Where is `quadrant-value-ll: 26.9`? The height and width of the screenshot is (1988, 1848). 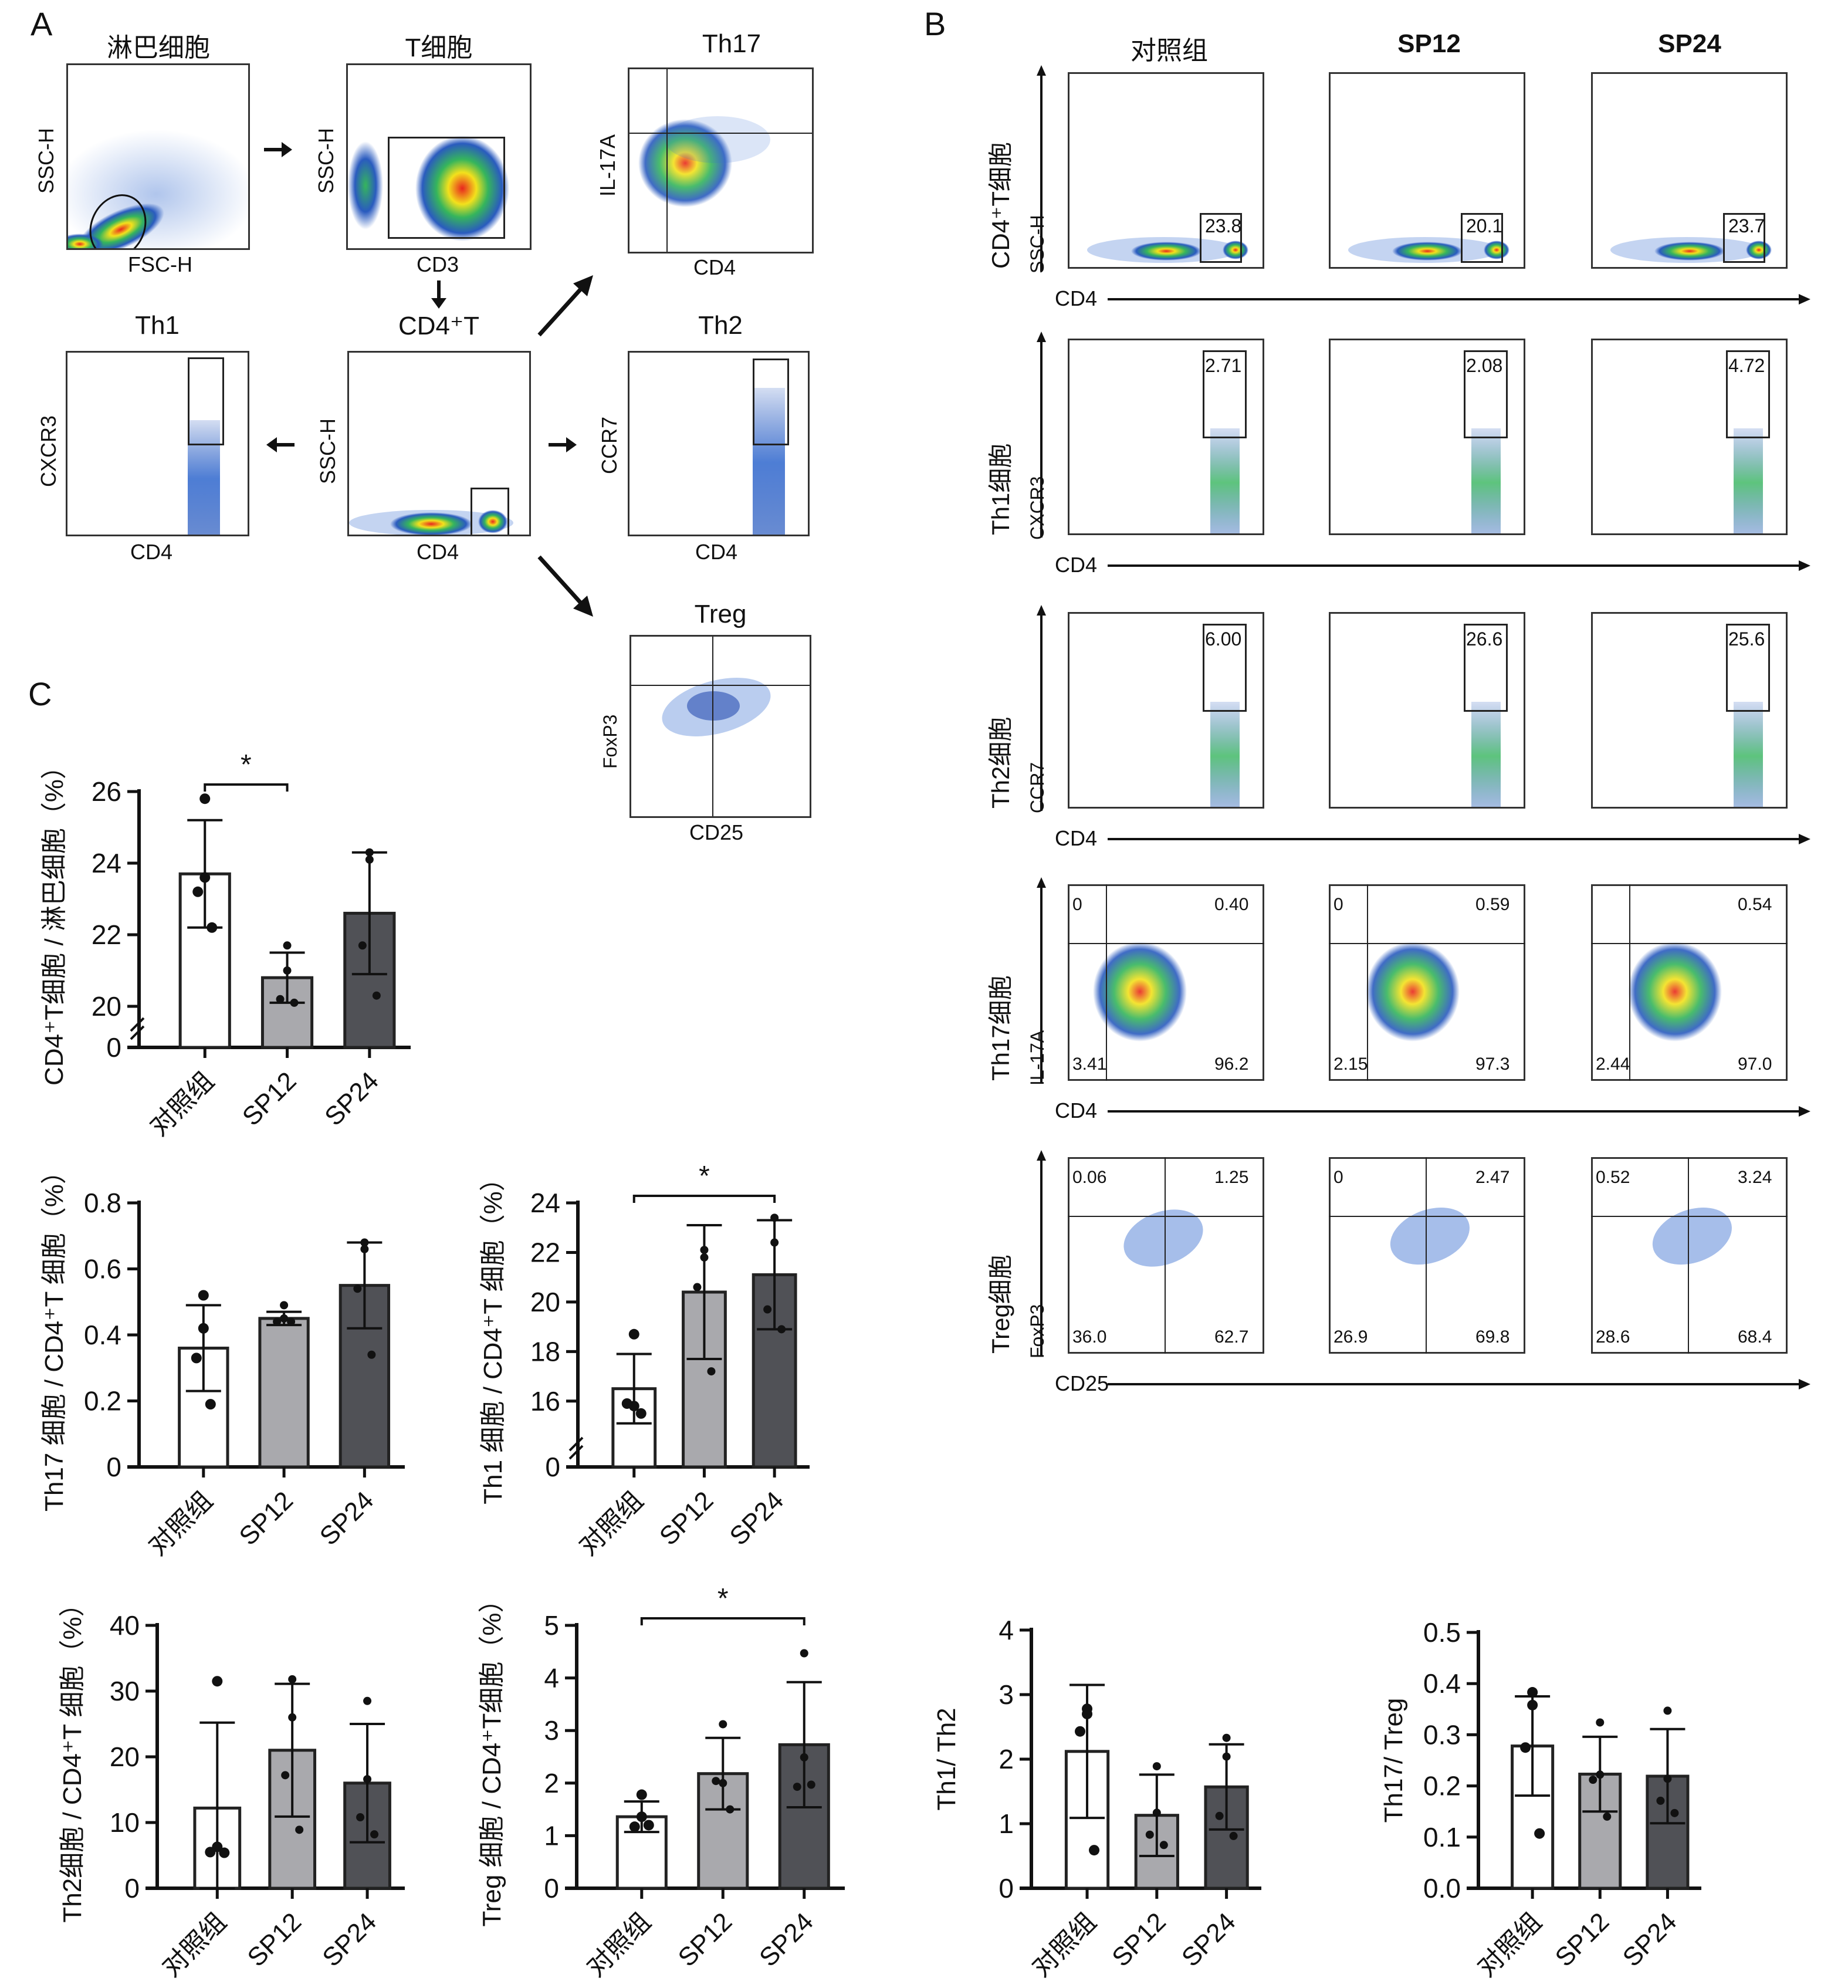
quadrant-value-ll: 26.9 is located at coordinates (1350, 1337).